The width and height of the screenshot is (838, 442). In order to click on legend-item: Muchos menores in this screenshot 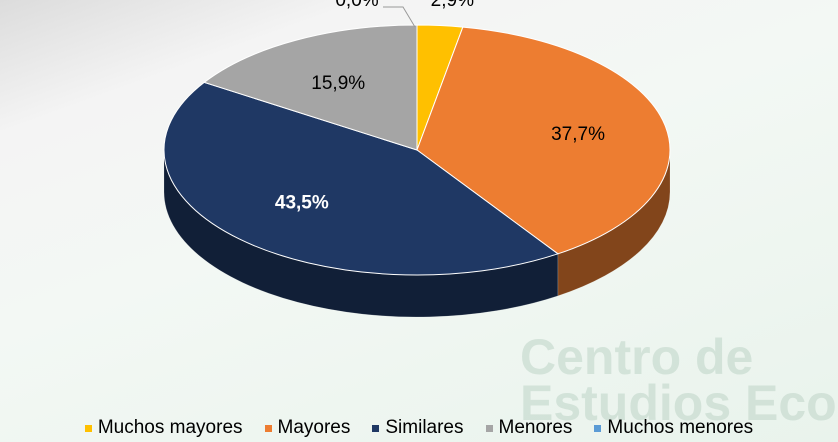, I will do `click(673, 428)`.